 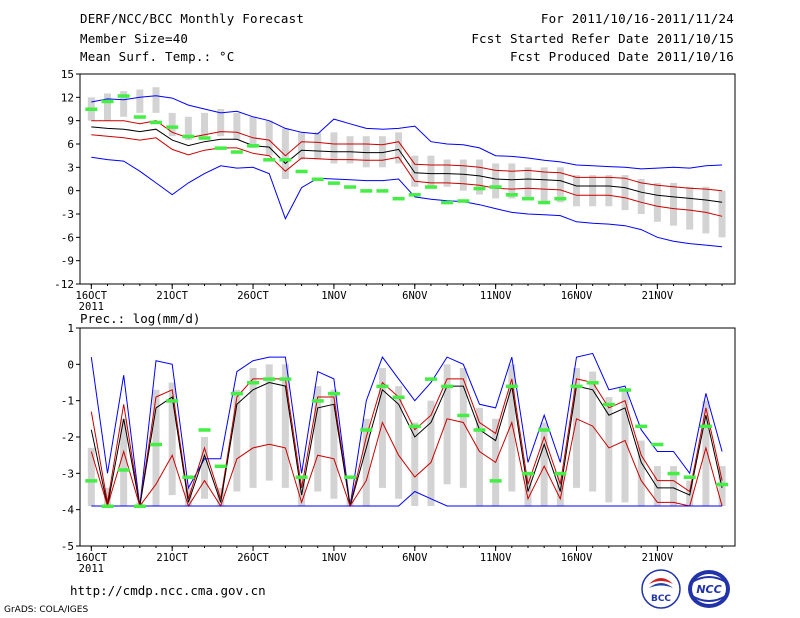 What do you see at coordinates (67, 261) in the screenshot?
I see `temp-y-tick-label: -9` at bounding box center [67, 261].